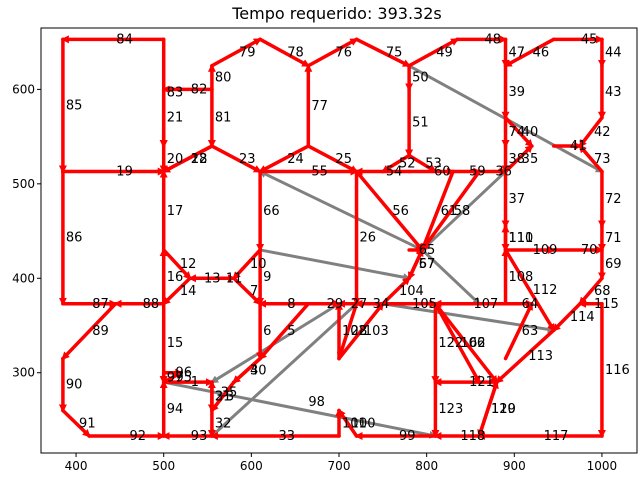 Image resolution: width=640 pixels, height=480 pixels. Describe the element at coordinates (420, 122) in the screenshot. I see `edge-label: 51` at that location.